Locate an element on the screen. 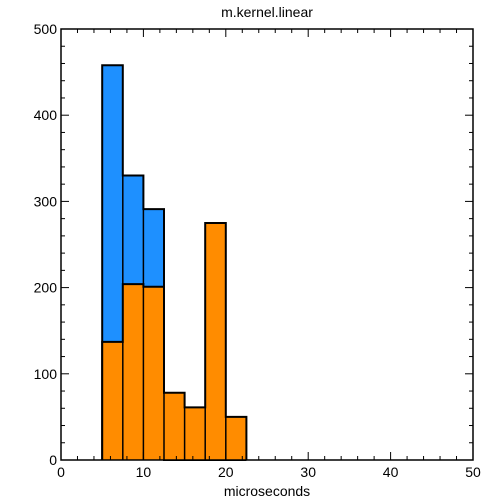 The image size is (500, 500). y-tick-label: 0 is located at coordinates (53, 460).